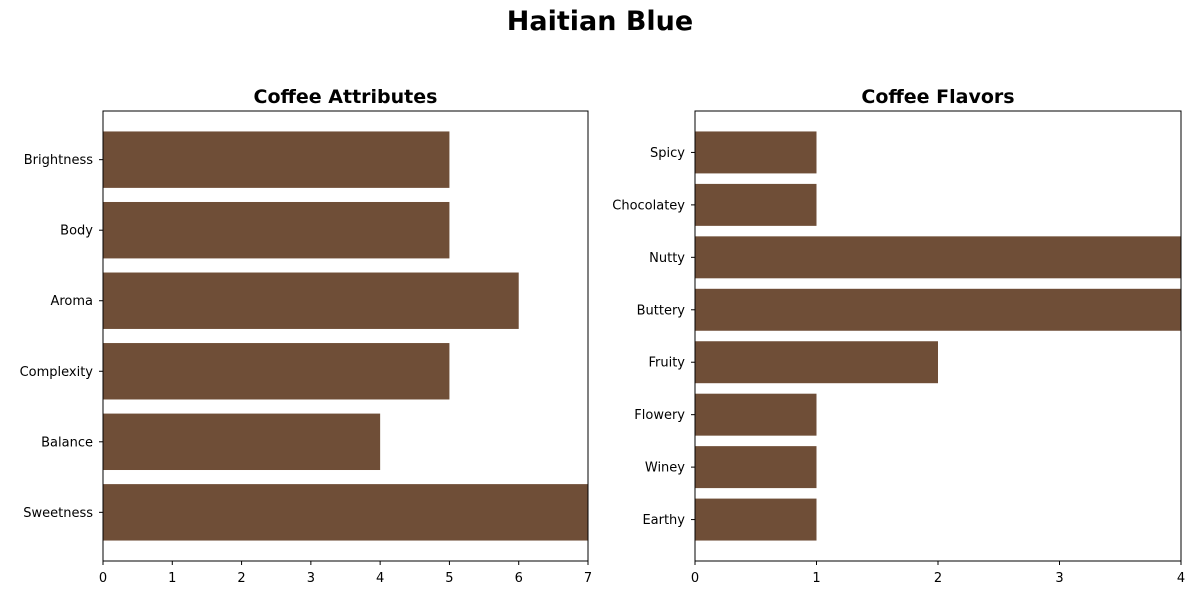 The image size is (1200, 600). What do you see at coordinates (659, 415) in the screenshot?
I see `y-tick-label-flowery: Flowery` at bounding box center [659, 415].